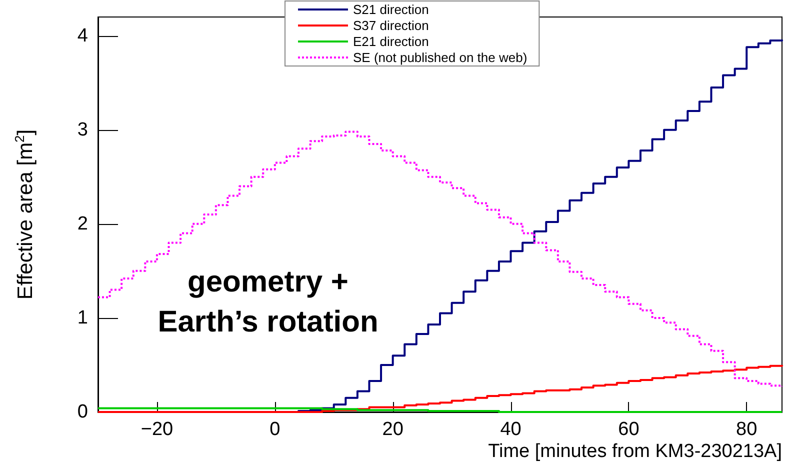 Image resolution: width=786 pixels, height=465 pixels. I want to click on y-axis-title: Effective area [m2], so click(24, 214).